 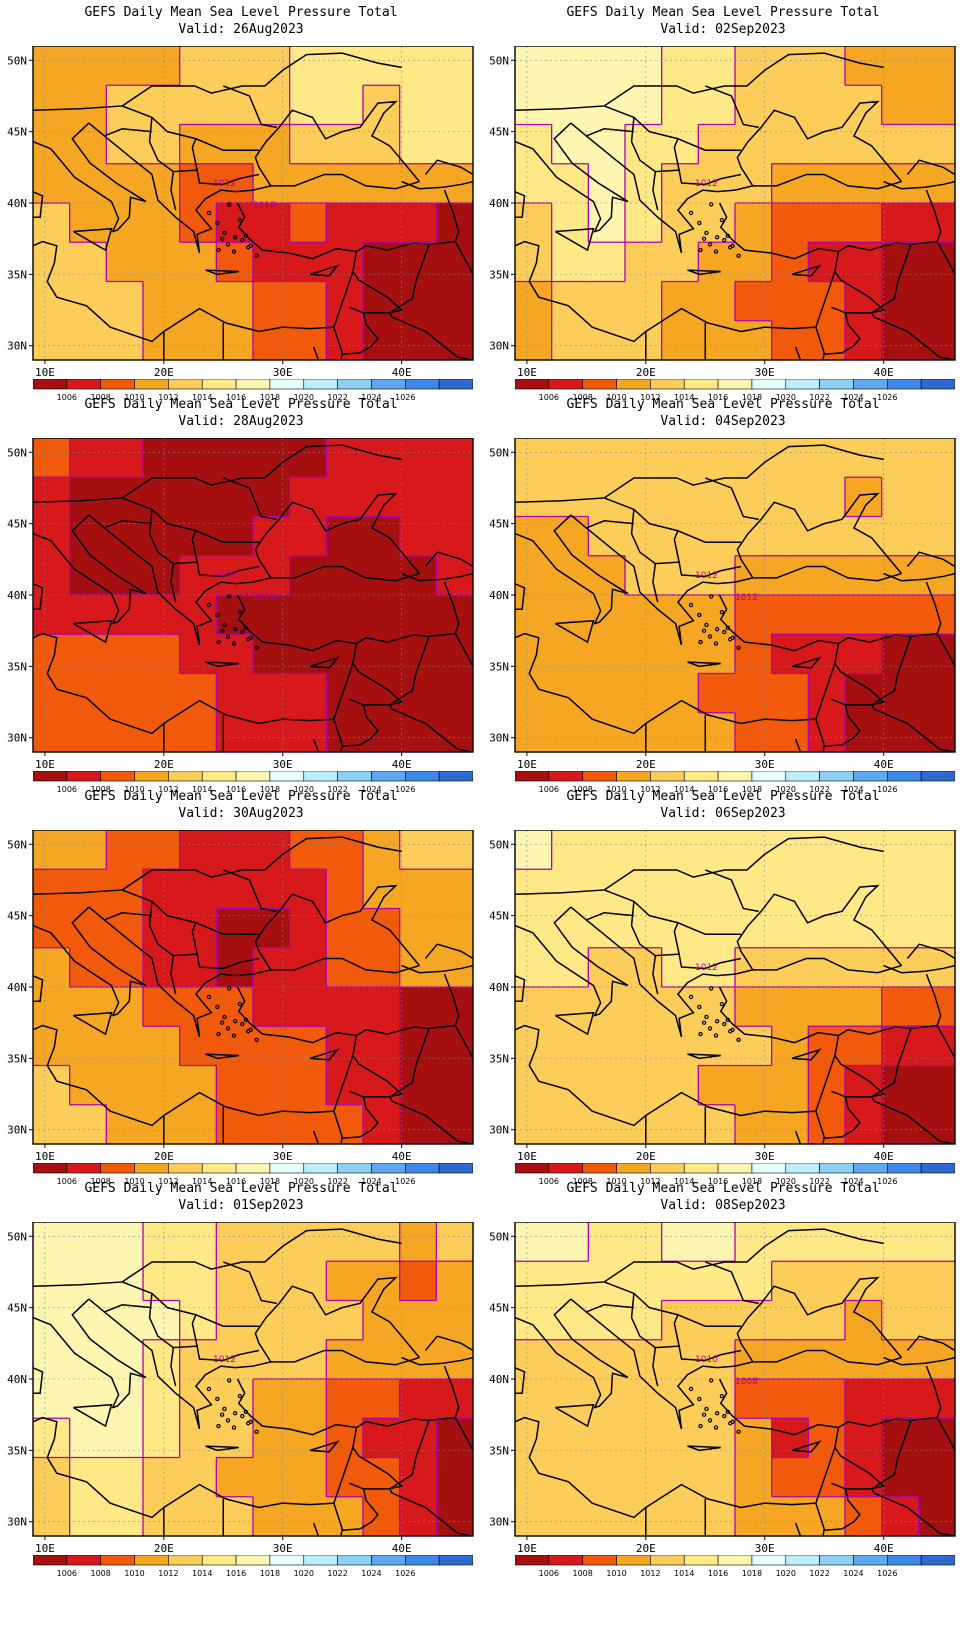 What do you see at coordinates (17, 916) in the screenshot?
I see `lat-tick-label: 45N` at bounding box center [17, 916].